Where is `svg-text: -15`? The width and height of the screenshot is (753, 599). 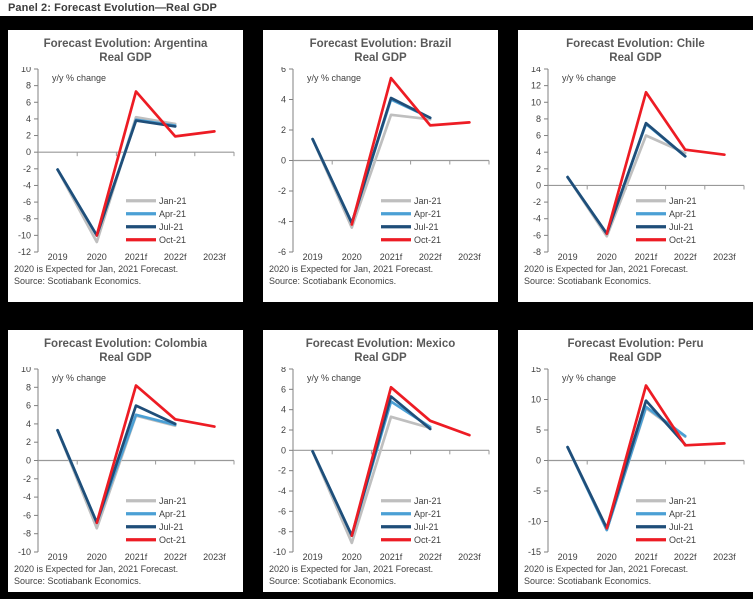 svg-text: -15 is located at coordinates (534, 552).